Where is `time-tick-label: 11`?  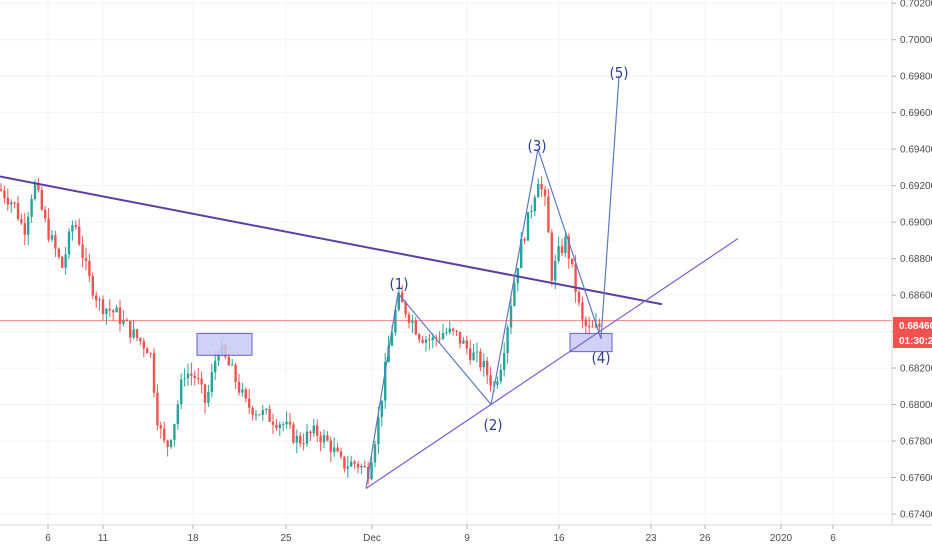 time-tick-label: 11 is located at coordinates (103, 538).